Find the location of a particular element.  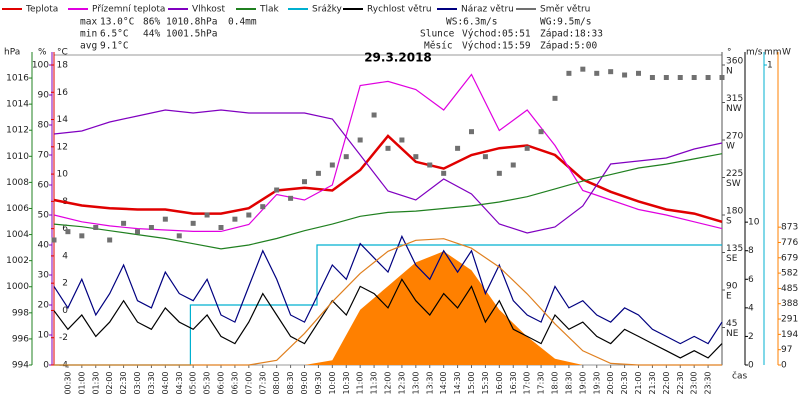

x-tick-label: 05:30 is located at coordinates (207, 382).